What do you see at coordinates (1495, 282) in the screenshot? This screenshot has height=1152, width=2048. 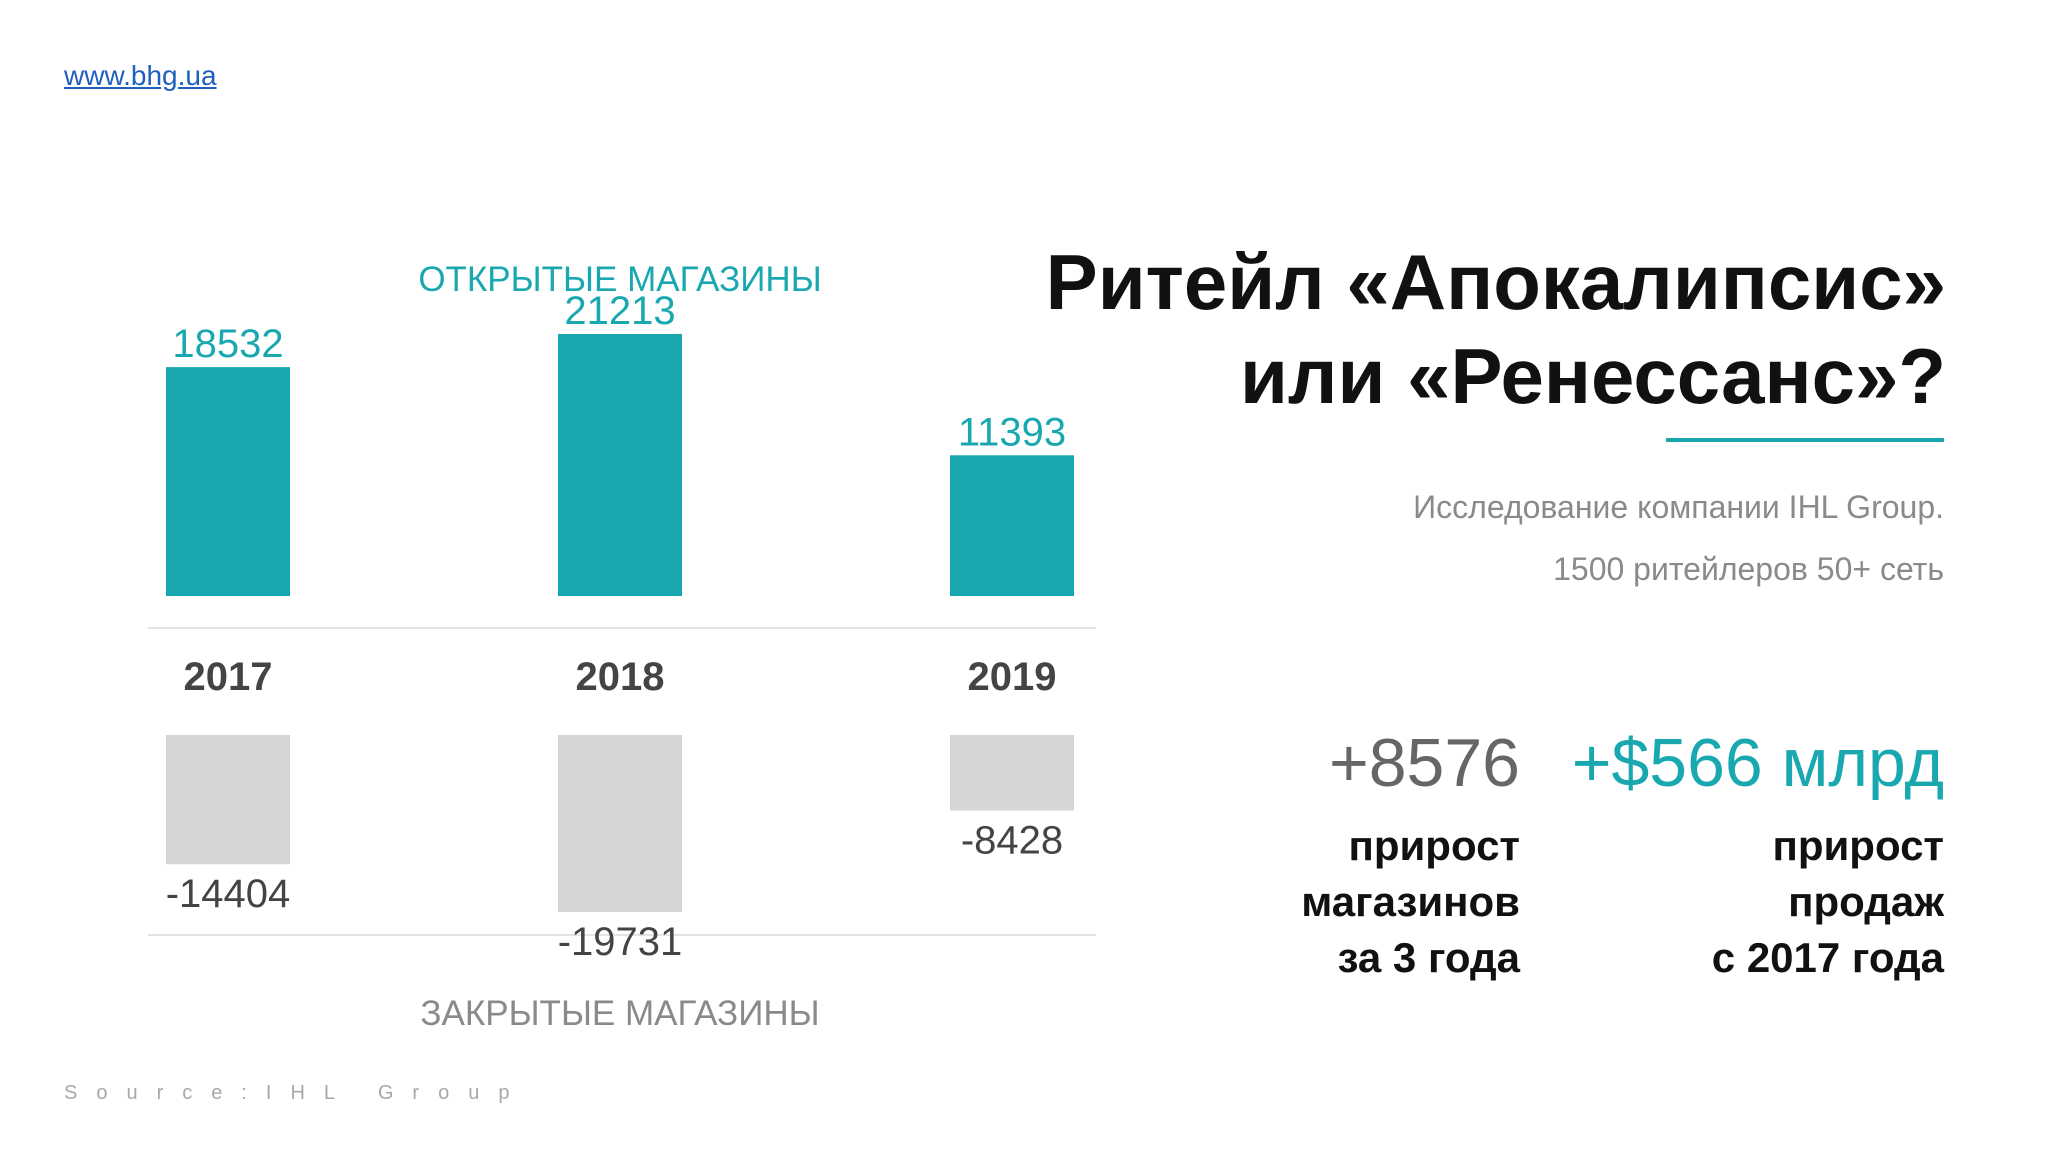 I see `title-line-1: Ритейл «Апокалипсис»` at bounding box center [1495, 282].